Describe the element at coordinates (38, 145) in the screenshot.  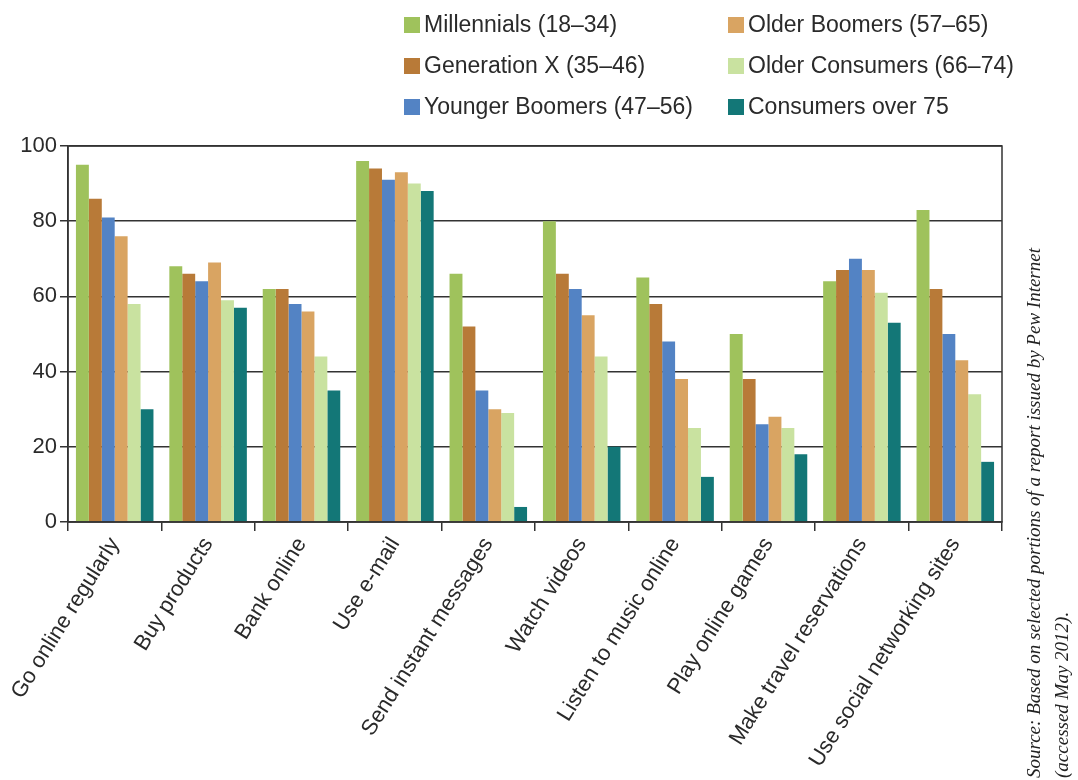
I see `y-tick-label: 100` at that location.